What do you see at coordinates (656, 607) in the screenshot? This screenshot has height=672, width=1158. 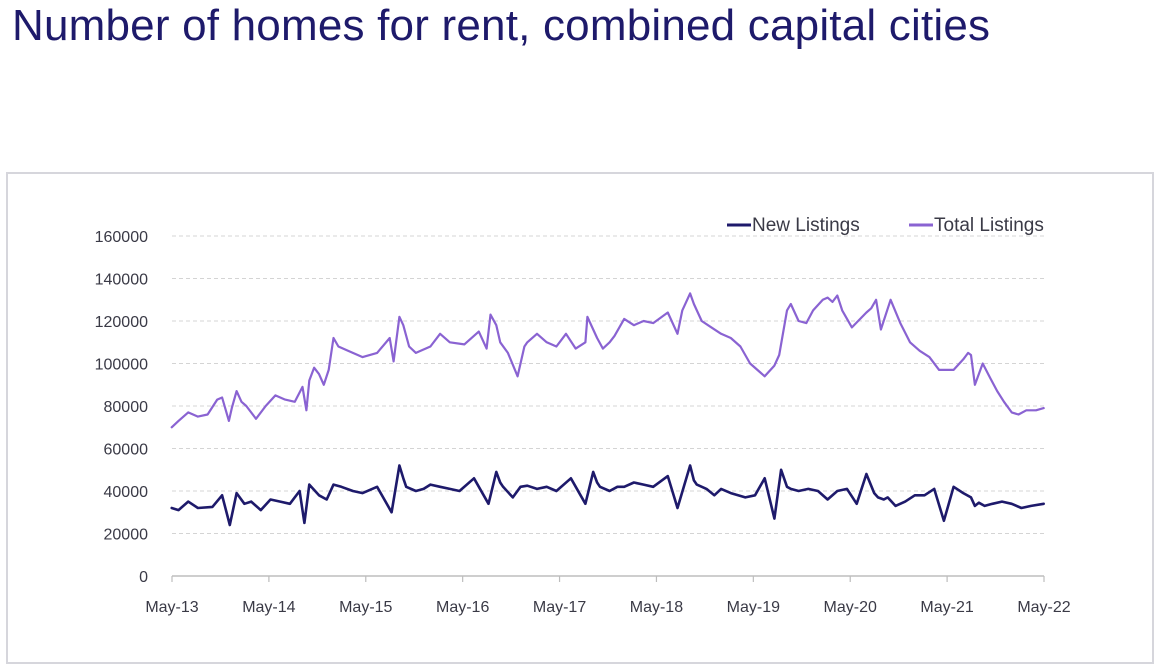 I see `x-tick-label: May-18` at bounding box center [656, 607].